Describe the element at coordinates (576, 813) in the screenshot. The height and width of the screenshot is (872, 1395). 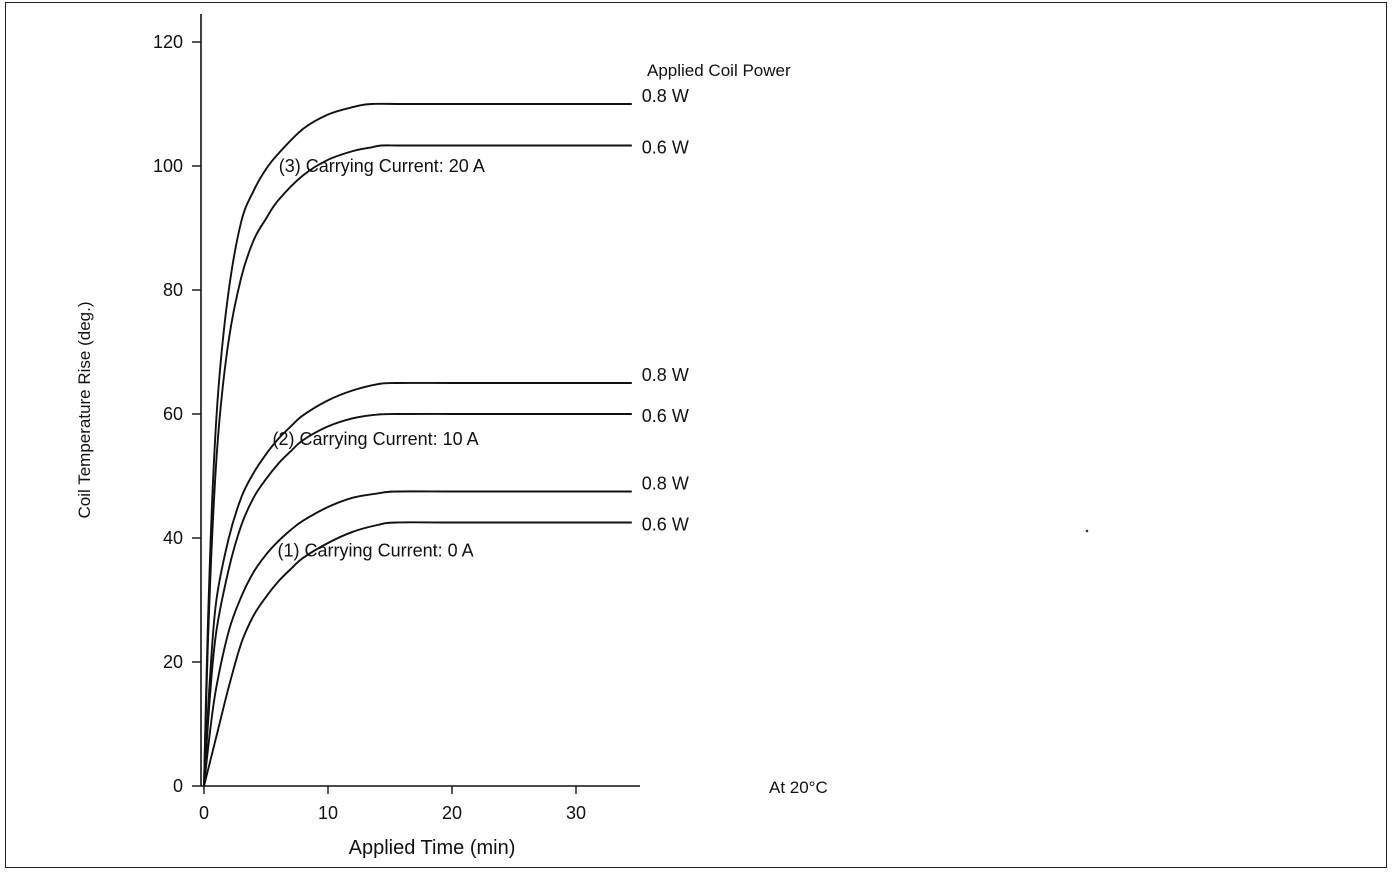
I see `x-tick-label: 30` at that location.